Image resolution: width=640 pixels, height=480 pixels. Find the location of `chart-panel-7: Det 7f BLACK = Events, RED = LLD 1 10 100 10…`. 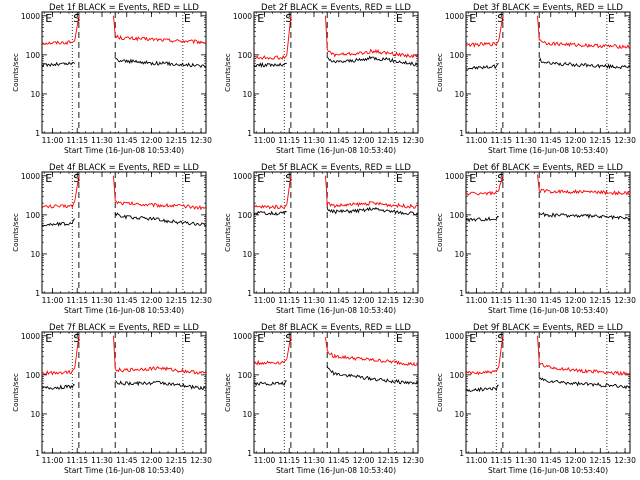

chart-panel-7: Det 7f BLACK = Events, RED = LLD 1 10 100 10… is located at coordinates (112, 399).